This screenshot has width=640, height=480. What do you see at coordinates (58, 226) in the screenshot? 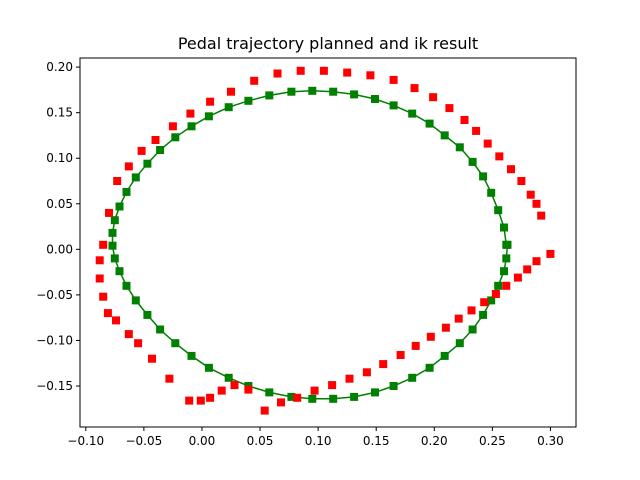
I see `y-axis: −0.15 −0.10 −0.05 0.00 0.05 0.10 0.15 0.20` at bounding box center [58, 226].